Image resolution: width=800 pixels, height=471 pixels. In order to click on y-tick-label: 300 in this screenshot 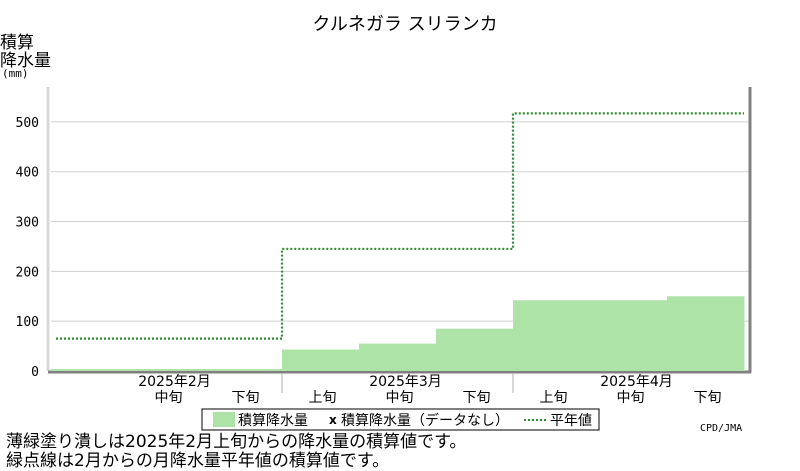, I will do `click(27, 223)`.